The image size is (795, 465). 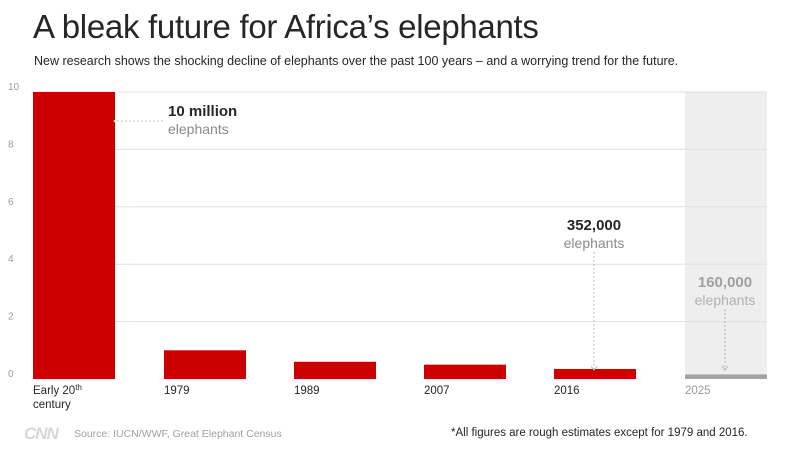 I want to click on y-tick-label: 10, so click(x=14, y=87).